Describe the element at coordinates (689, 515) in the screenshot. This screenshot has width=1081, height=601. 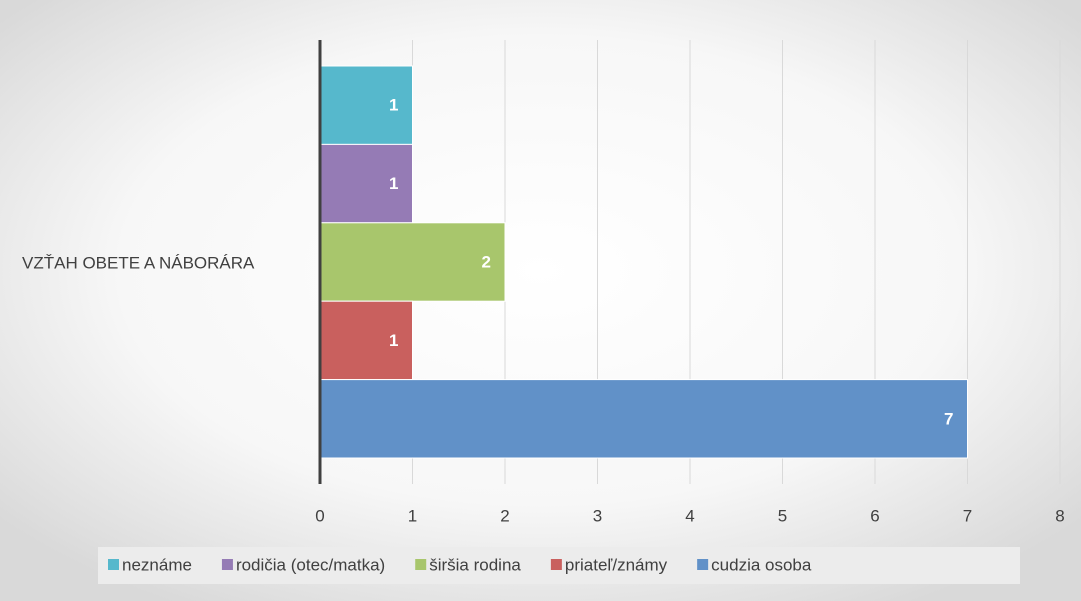
I see `x-tick-label: 4` at that location.